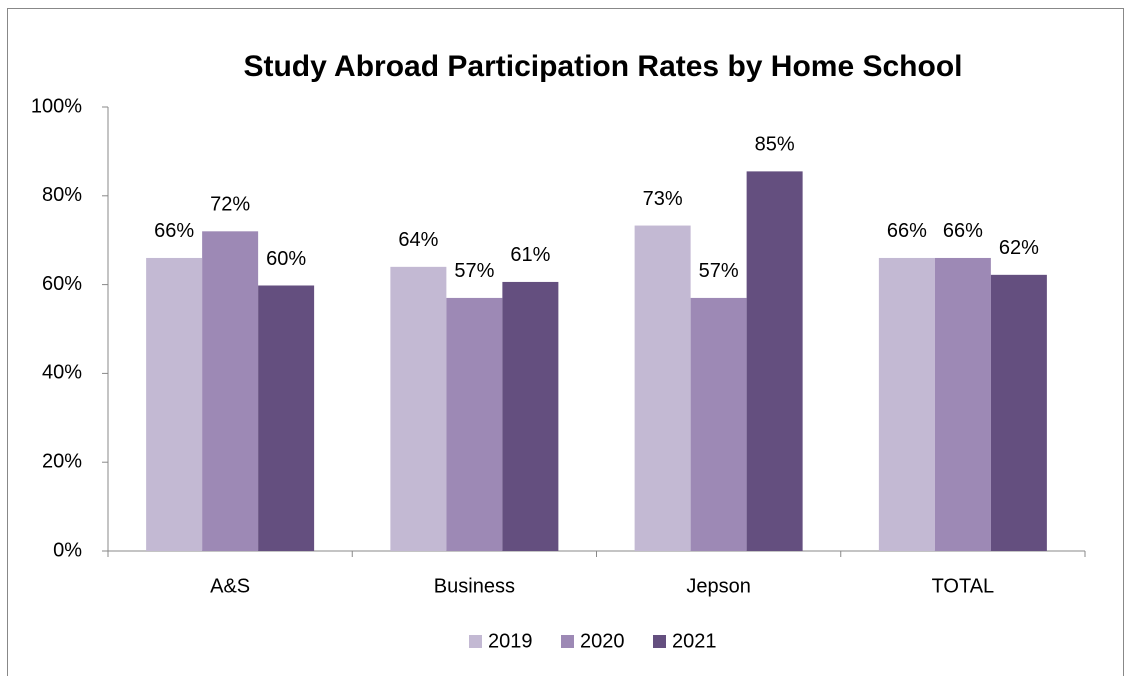 This screenshot has width=1133, height=676. What do you see at coordinates (62, 373) in the screenshot?
I see `y-tick-label: 40%` at bounding box center [62, 373].